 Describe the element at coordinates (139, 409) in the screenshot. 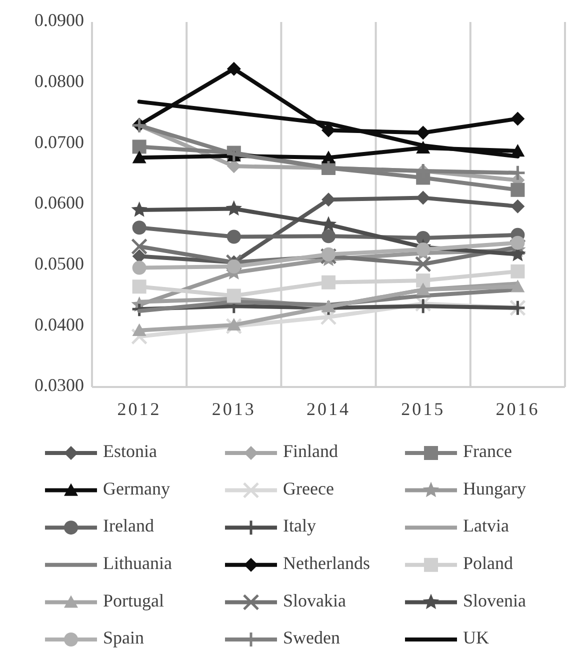

I see `x-tick-label: 2012` at that location.